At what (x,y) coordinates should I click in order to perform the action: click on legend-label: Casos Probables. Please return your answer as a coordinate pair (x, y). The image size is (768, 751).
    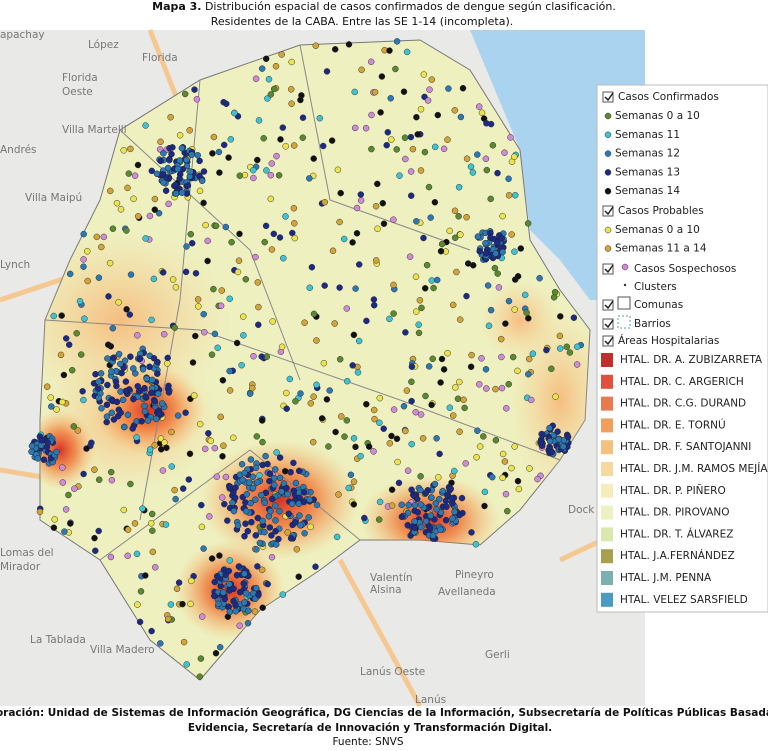
    Looking at the image, I should click on (661, 211).